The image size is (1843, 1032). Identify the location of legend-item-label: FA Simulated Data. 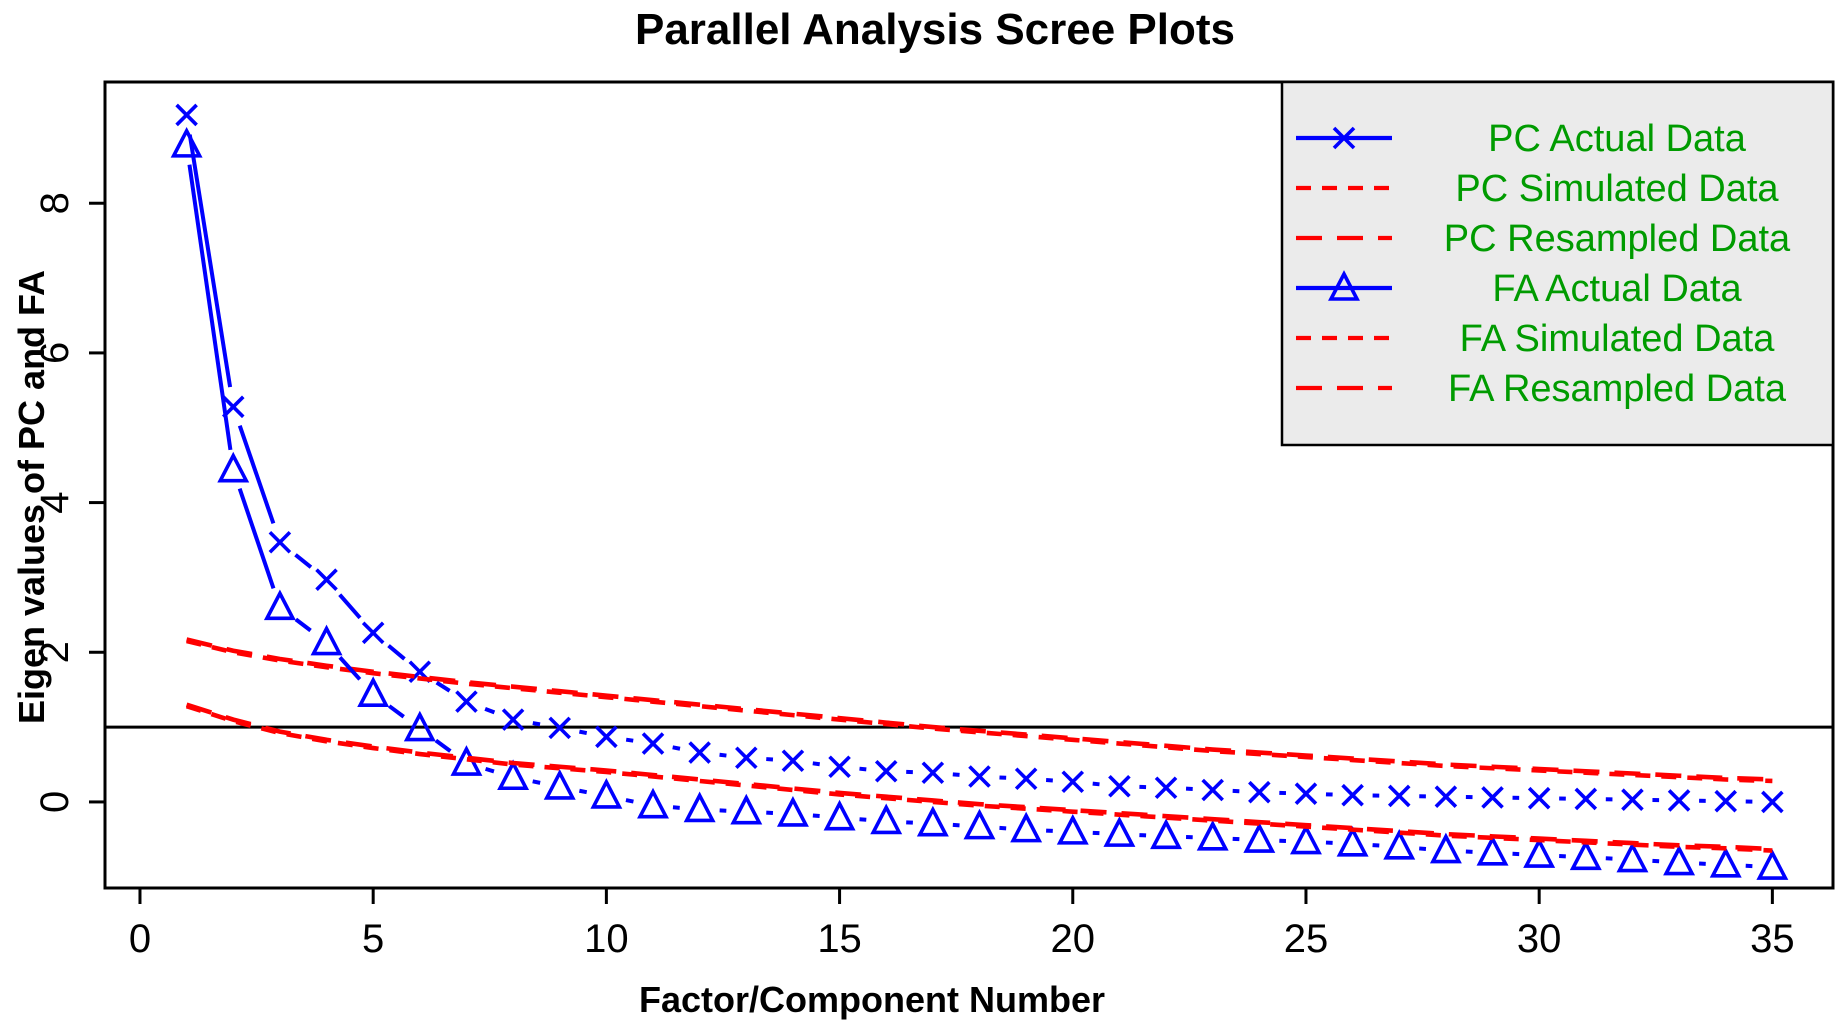
(1618, 339).